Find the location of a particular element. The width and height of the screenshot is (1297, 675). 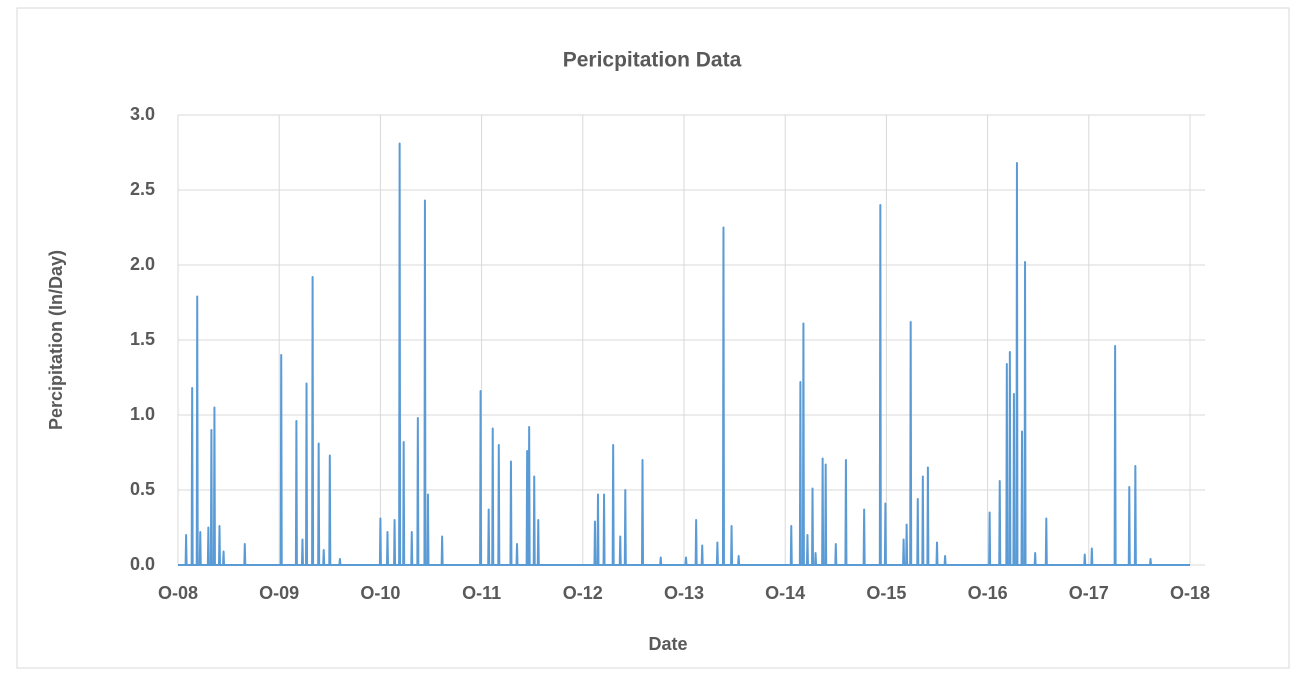

y-tick-label: 1.5 is located at coordinates (142, 339).